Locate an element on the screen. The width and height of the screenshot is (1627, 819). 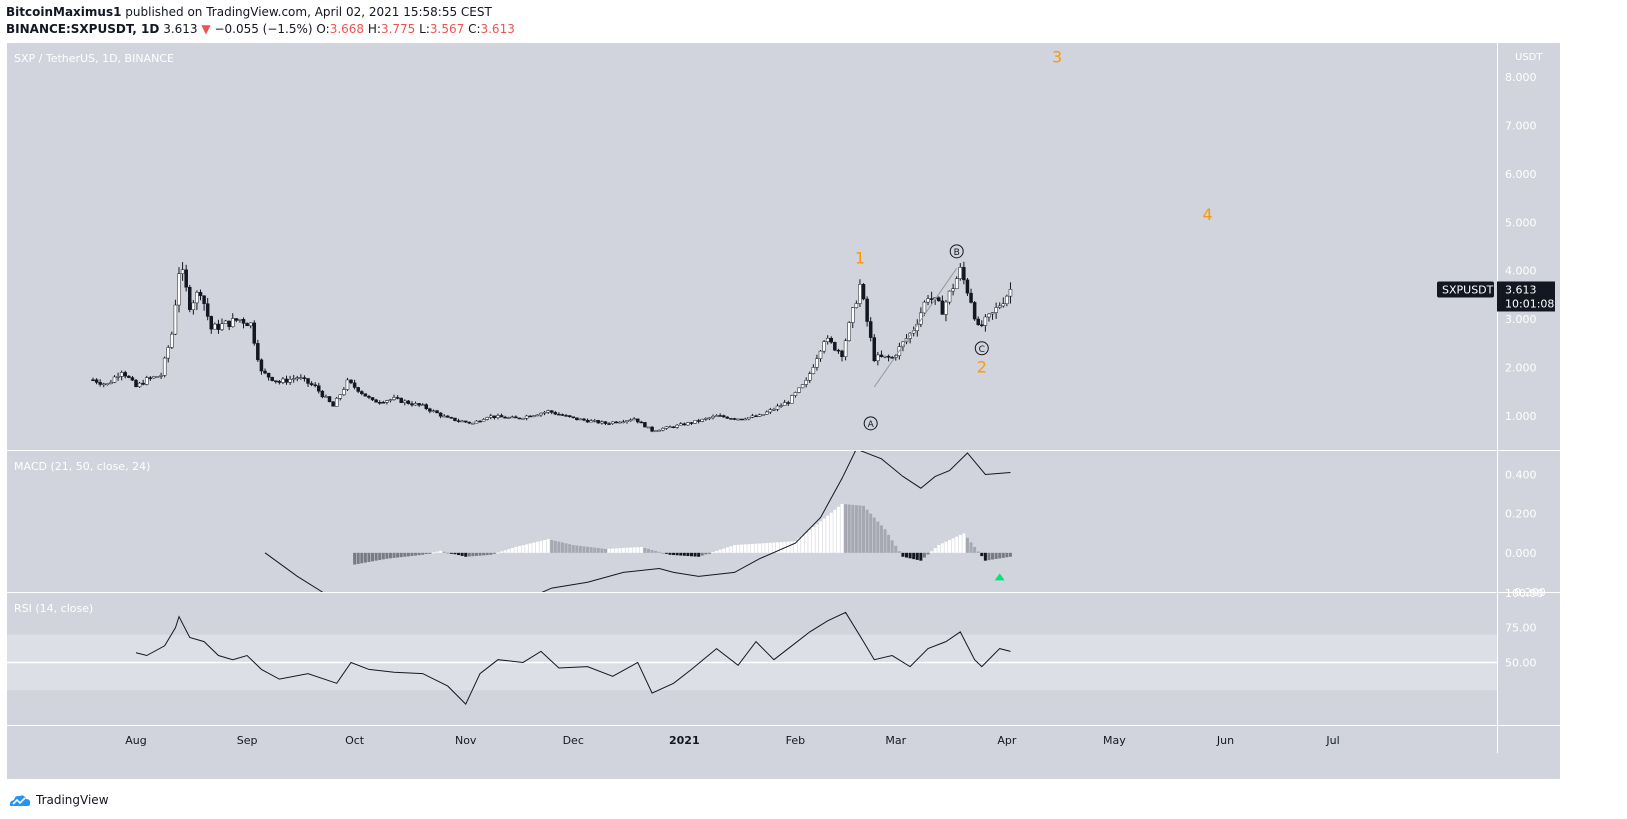
author-name: BitcoinMaximus1 is located at coordinates (64, 12).